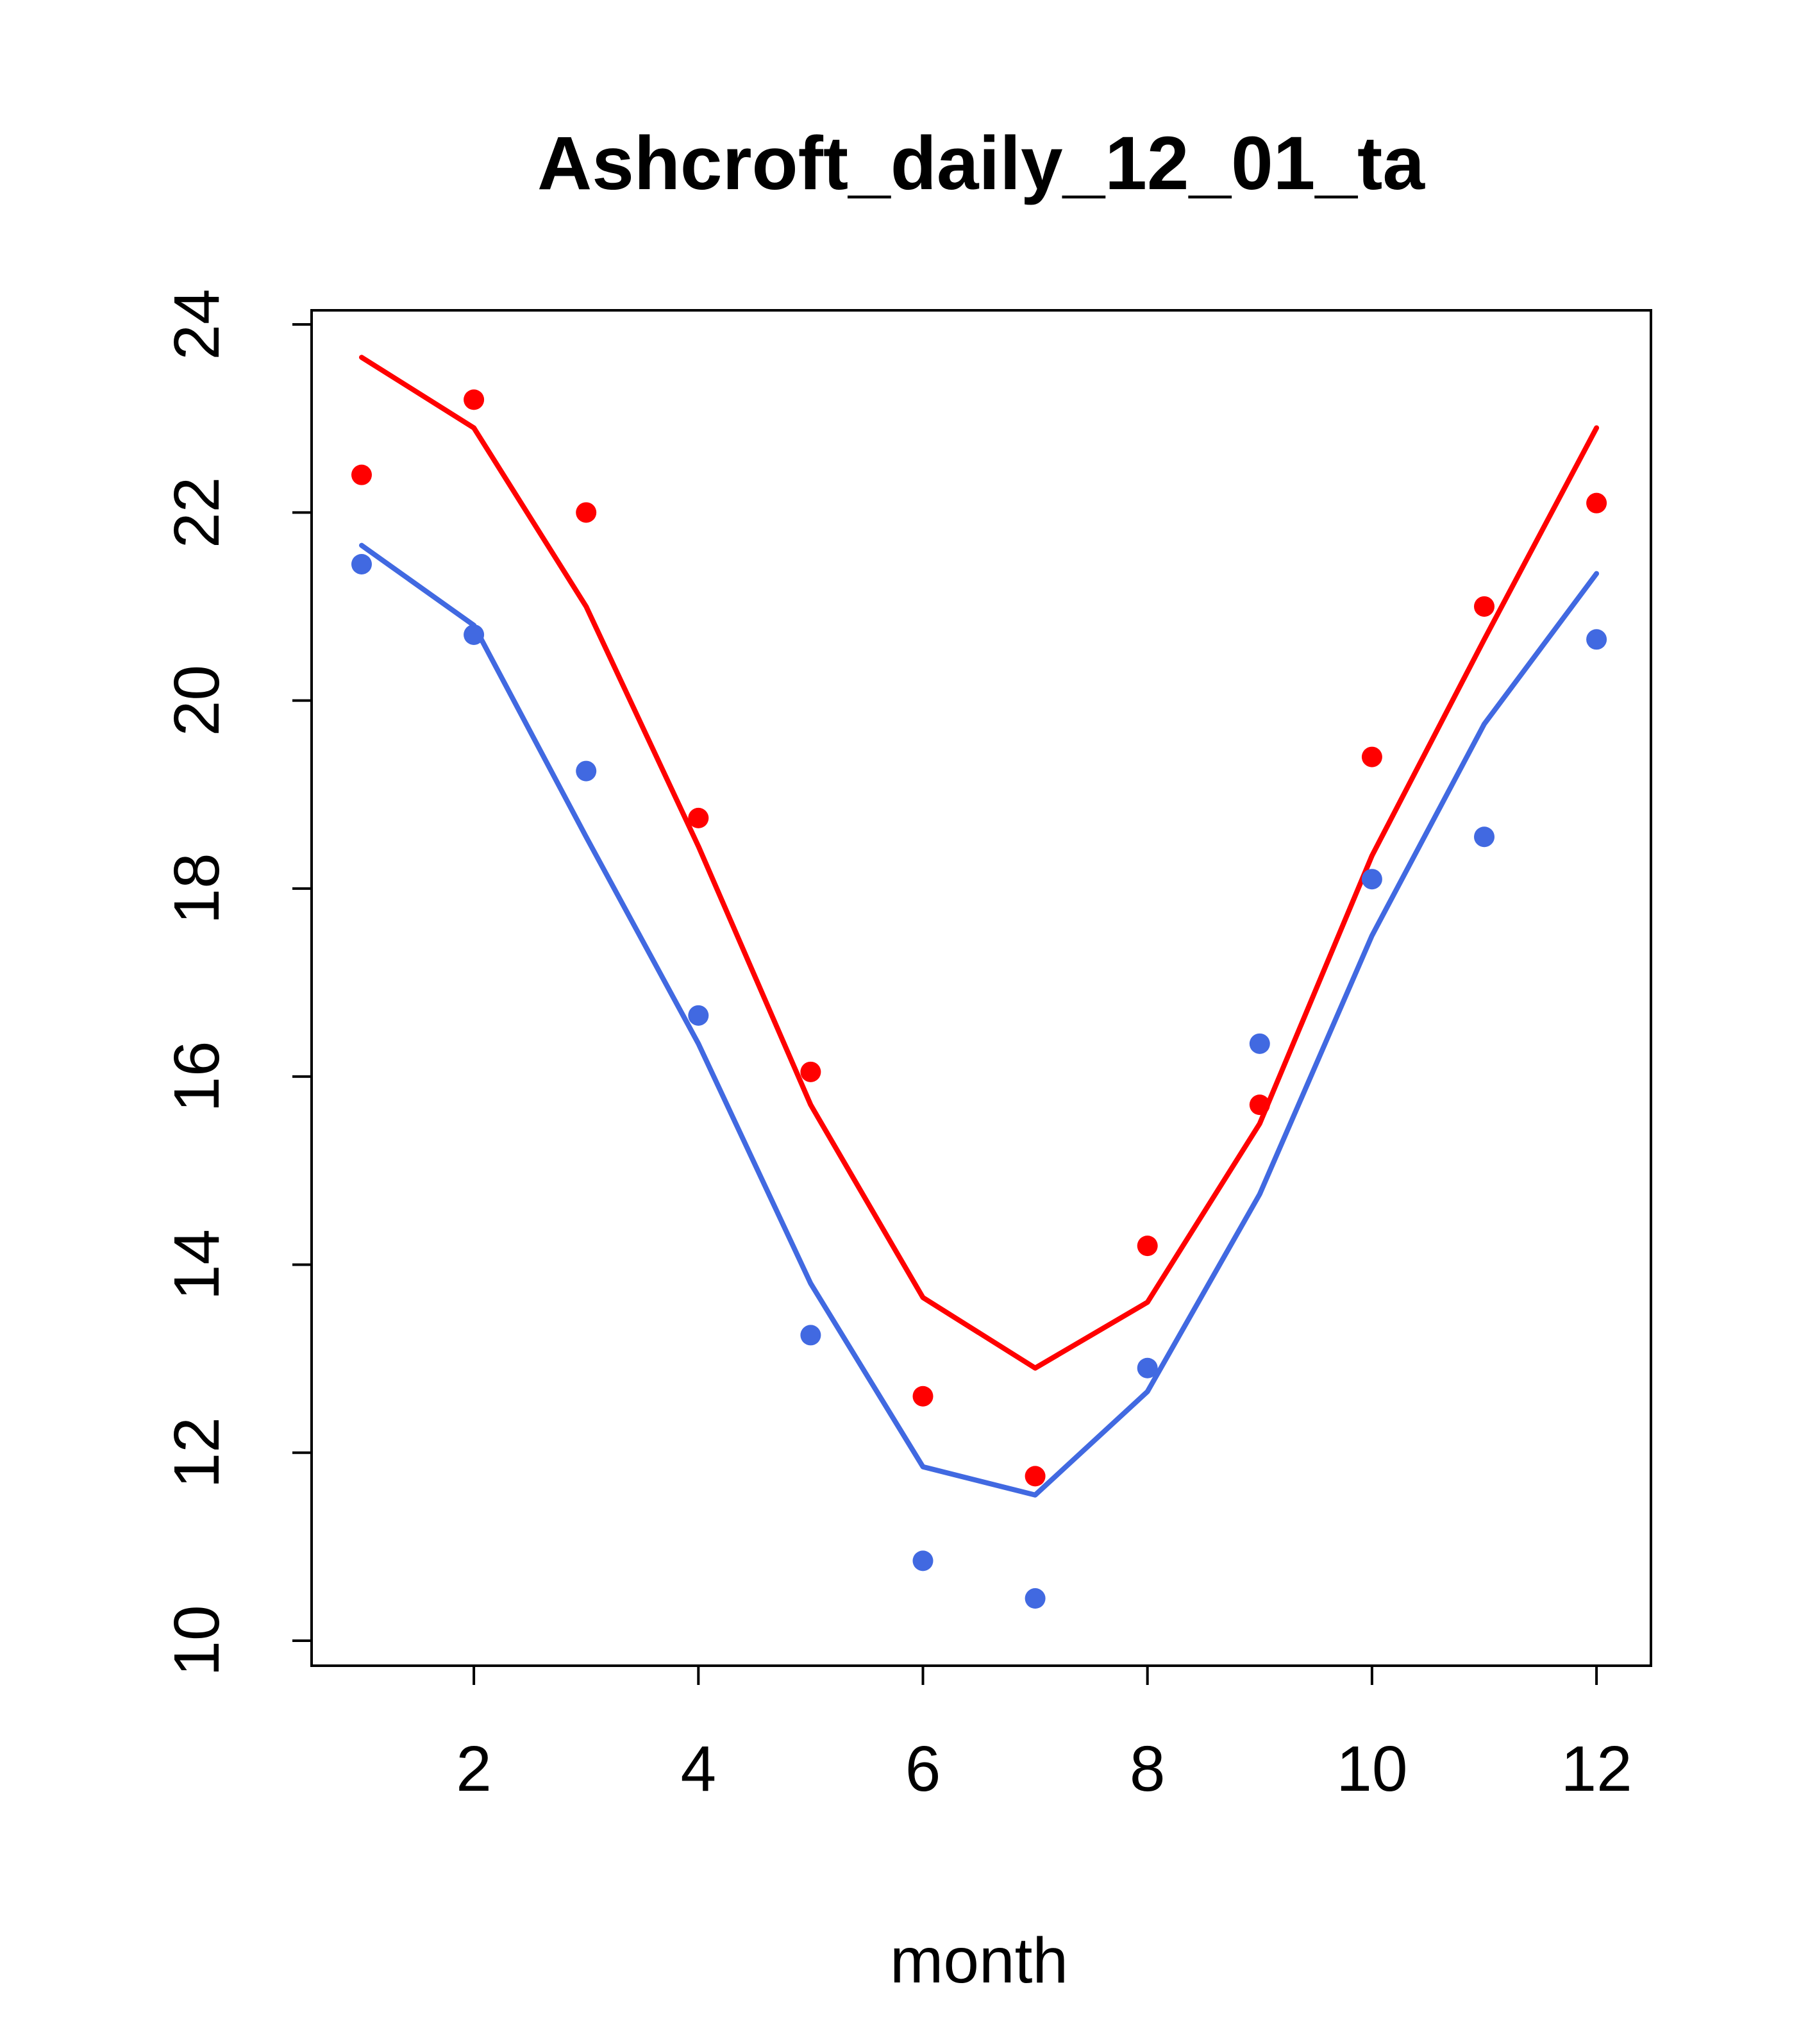 Image resolution: width=1817 pixels, height=2044 pixels. What do you see at coordinates (981, 163) in the screenshot?
I see `chart-title: Ashcroft_daily_12_01_ta` at bounding box center [981, 163].